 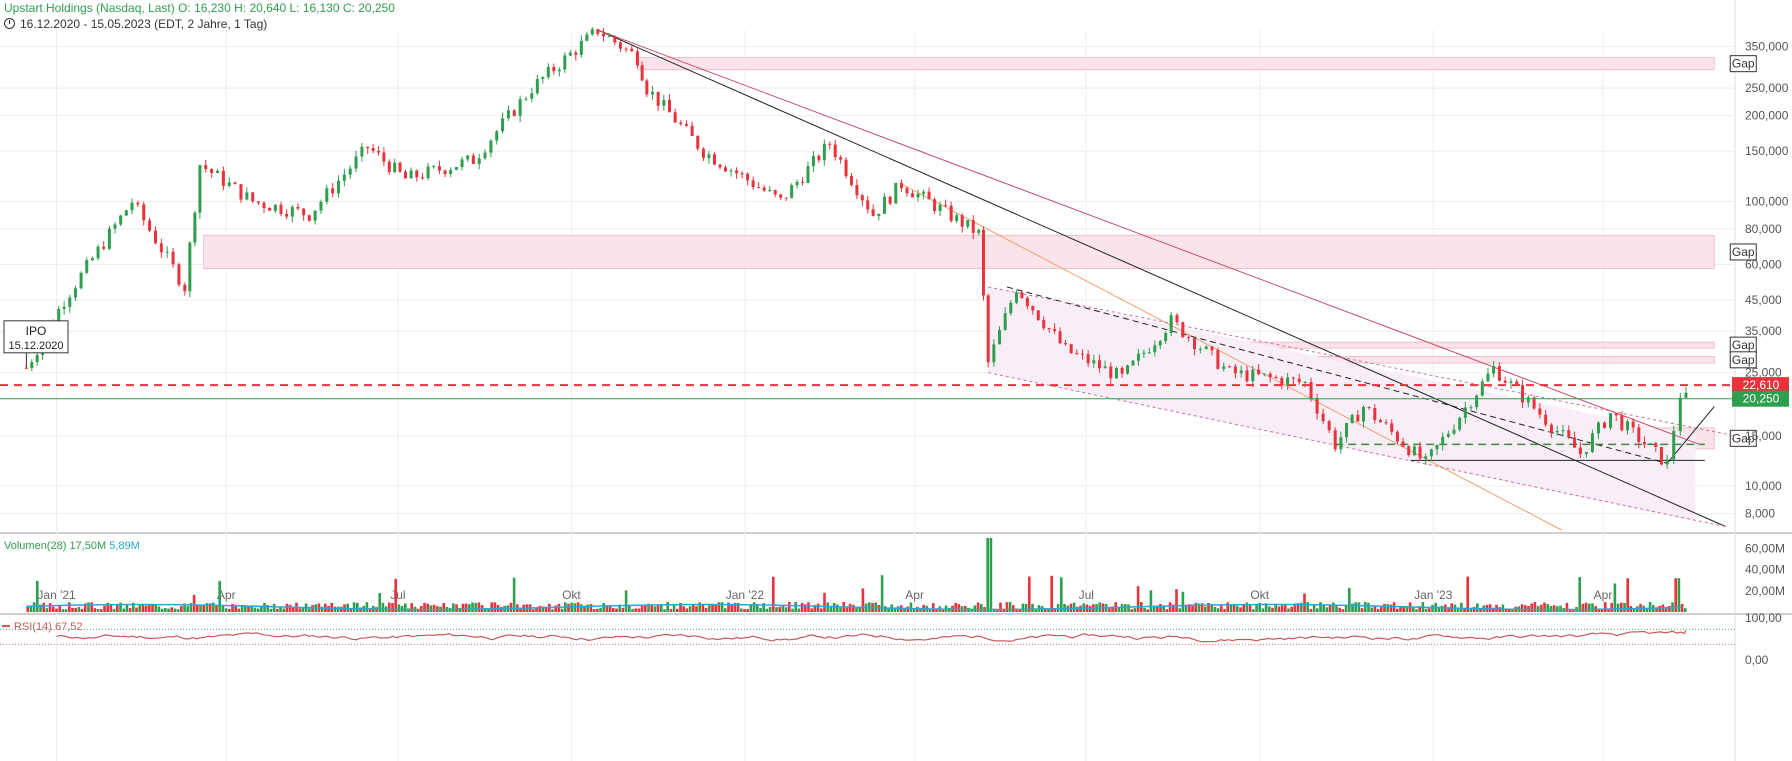 What do you see at coordinates (854, 607) in the screenshot?
I see `volume-moving-average` at bounding box center [854, 607].